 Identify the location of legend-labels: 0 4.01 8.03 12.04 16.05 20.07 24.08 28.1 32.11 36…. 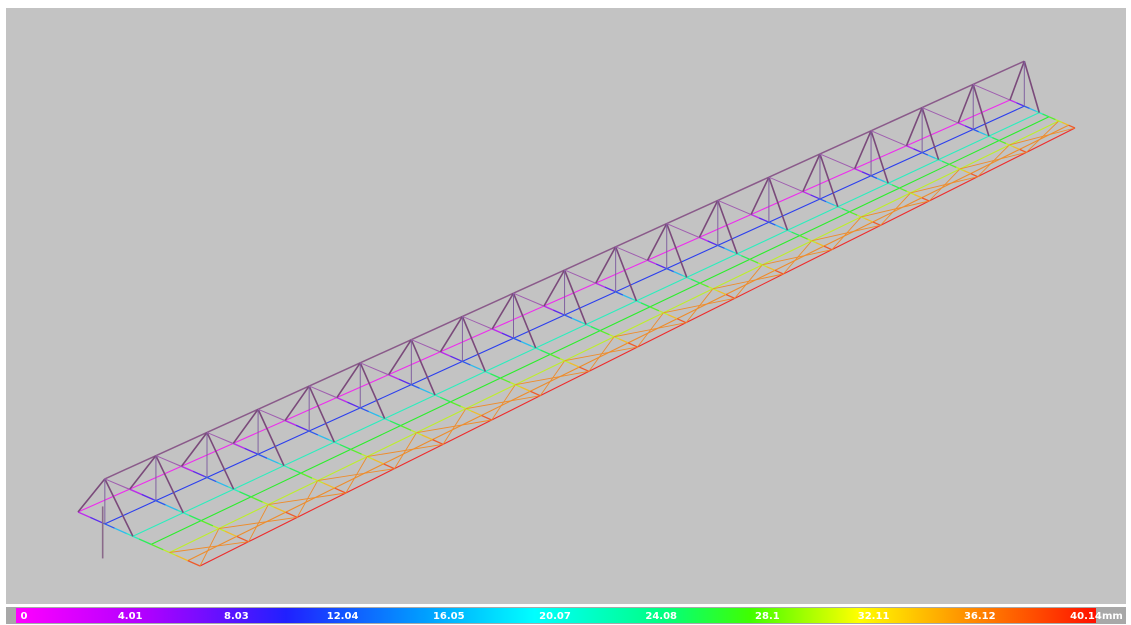
(561, 616).